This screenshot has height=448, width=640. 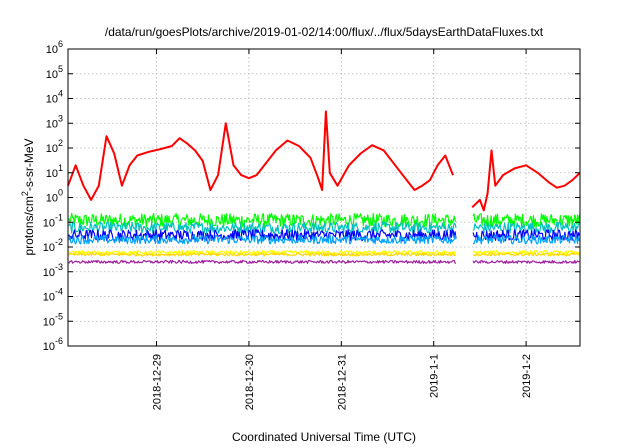 What do you see at coordinates (54, 97) in the screenshot?
I see `y-tick-label: 10⁴` at bounding box center [54, 97].